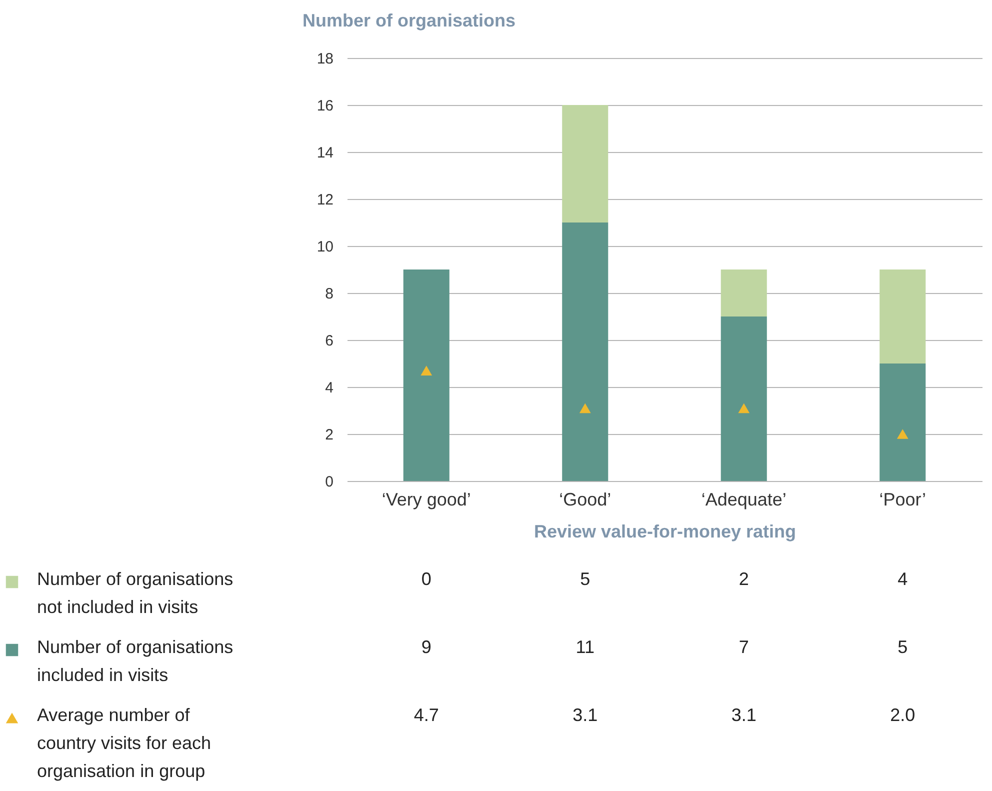 This screenshot has height=791, width=992. What do you see at coordinates (743, 500) in the screenshot?
I see `x-tick-label: ‘Adequate’` at bounding box center [743, 500].